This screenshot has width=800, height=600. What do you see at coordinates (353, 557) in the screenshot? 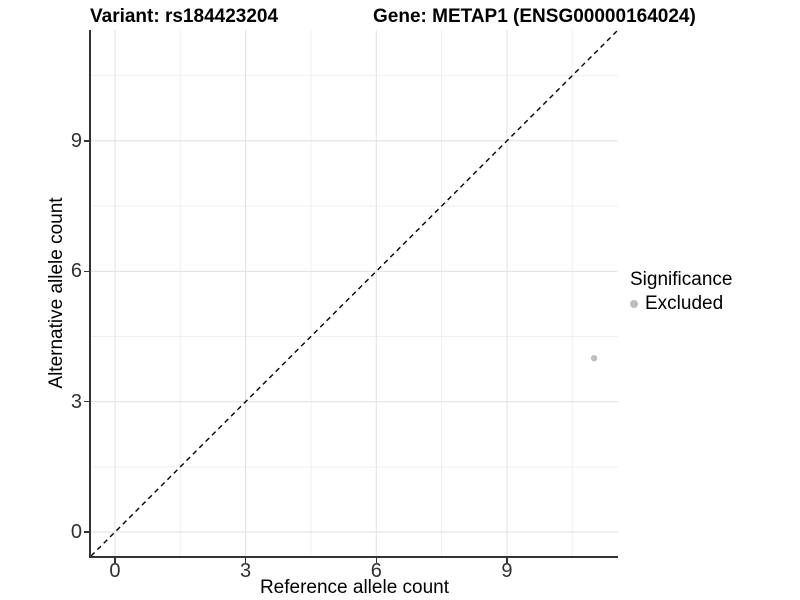
I see `x-axis-line` at bounding box center [353, 557].